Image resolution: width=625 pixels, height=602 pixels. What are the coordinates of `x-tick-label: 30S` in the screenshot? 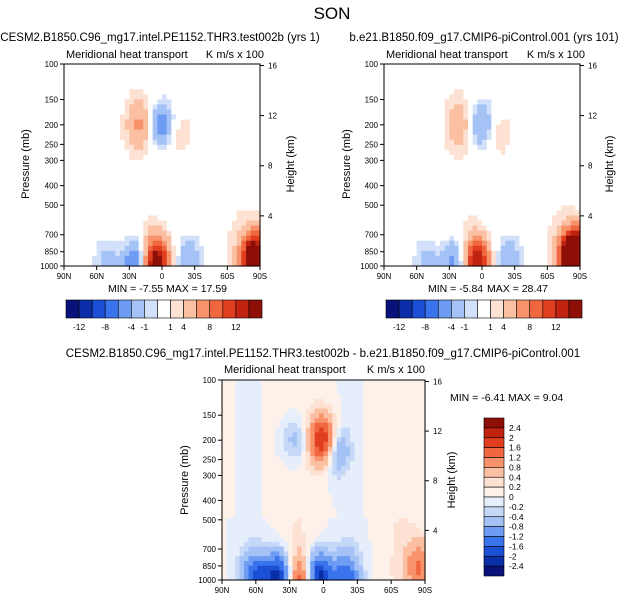 It's located at (515, 276).